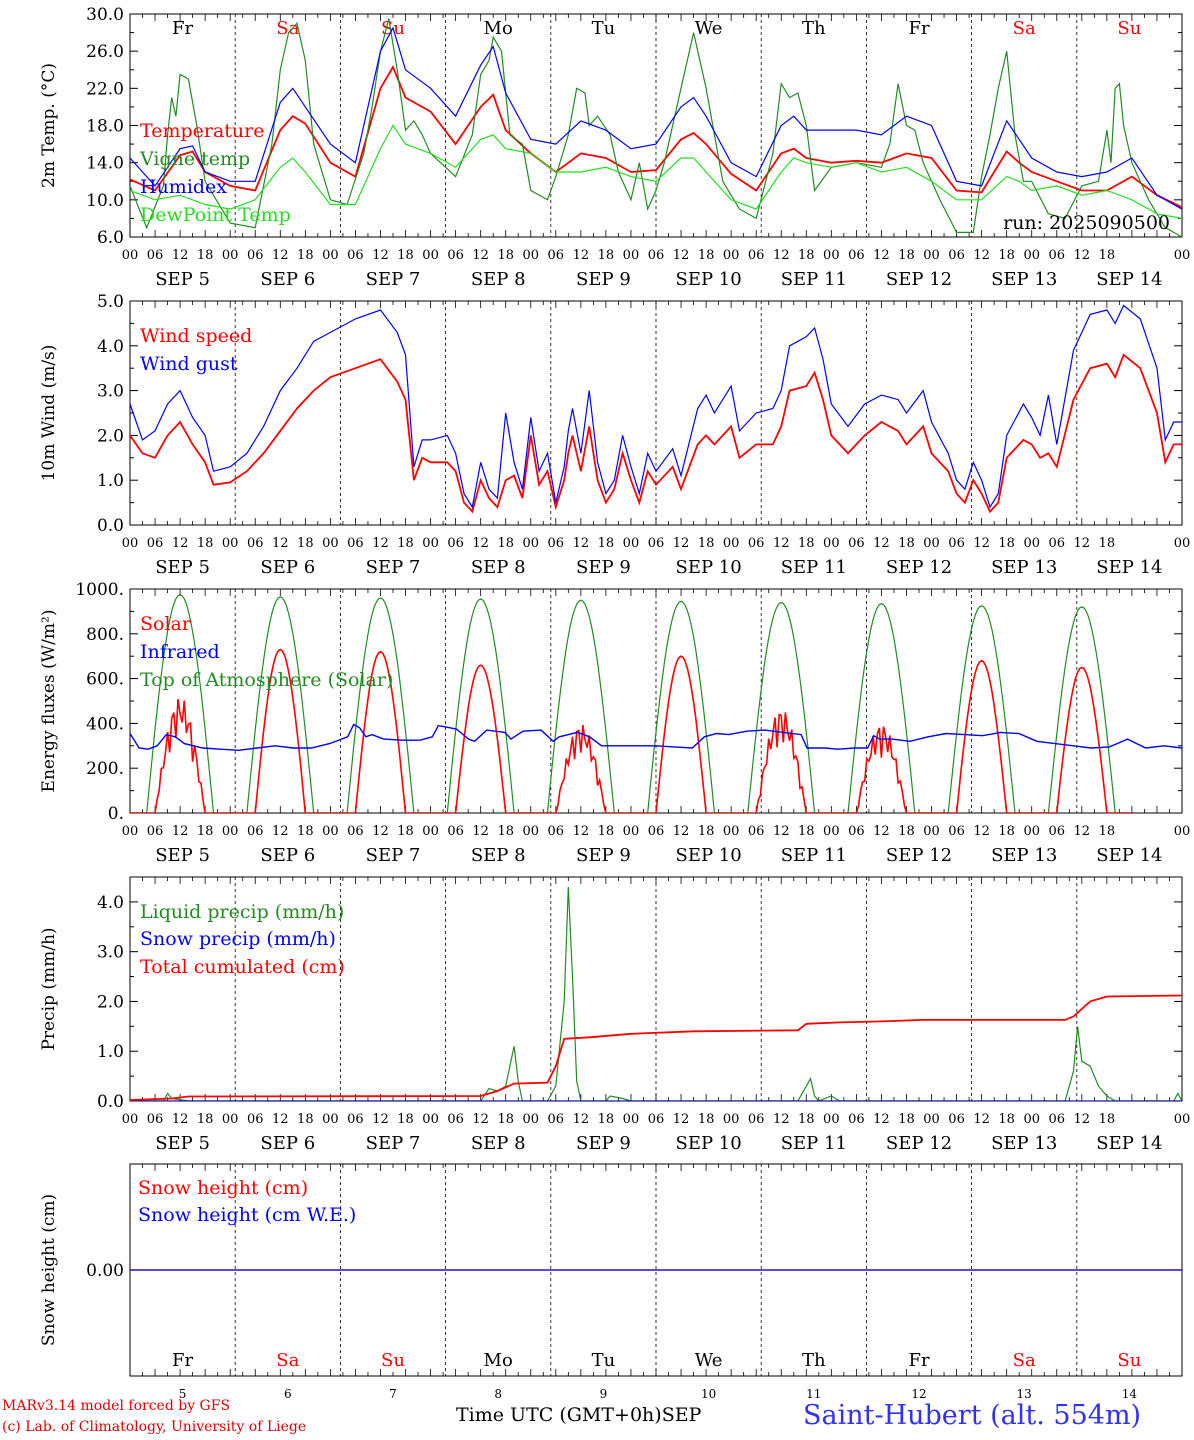  I want to click on y-tick-label: 30.0, so click(105, 15).